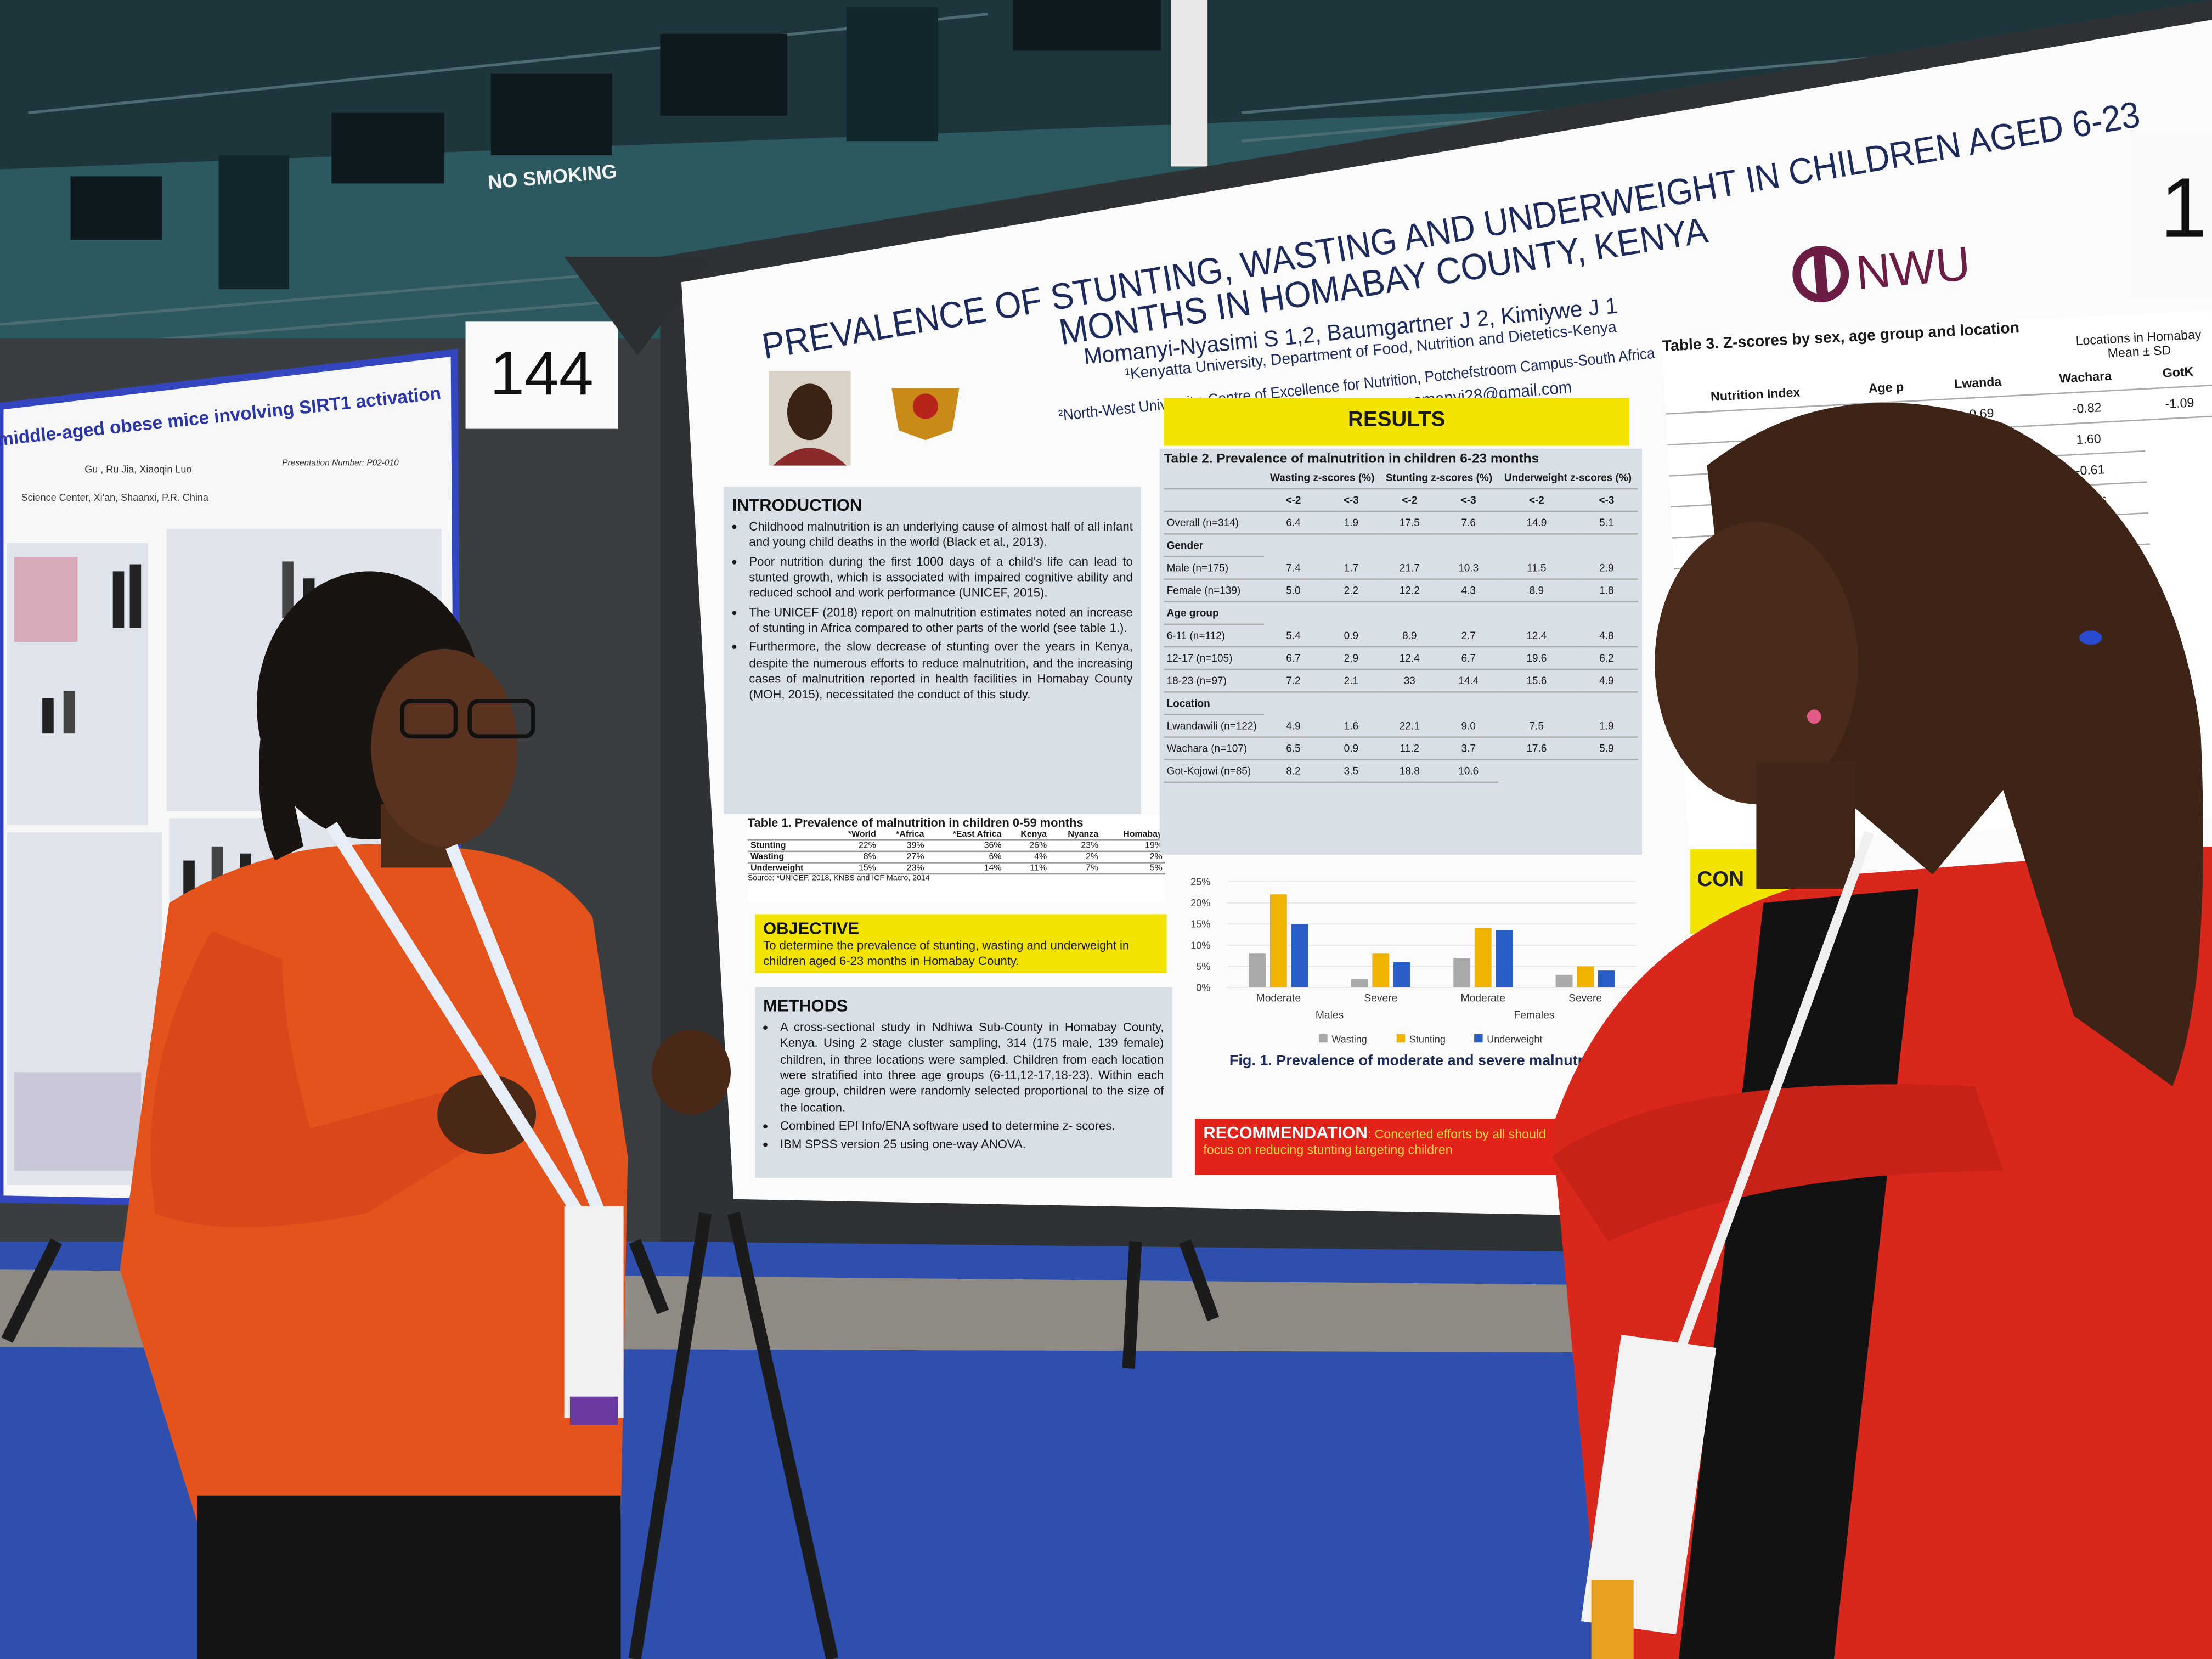 The height and width of the screenshot is (1659, 2212). What do you see at coordinates (1293, 681) in the screenshot?
I see `table-cell: 7.2` at bounding box center [1293, 681].